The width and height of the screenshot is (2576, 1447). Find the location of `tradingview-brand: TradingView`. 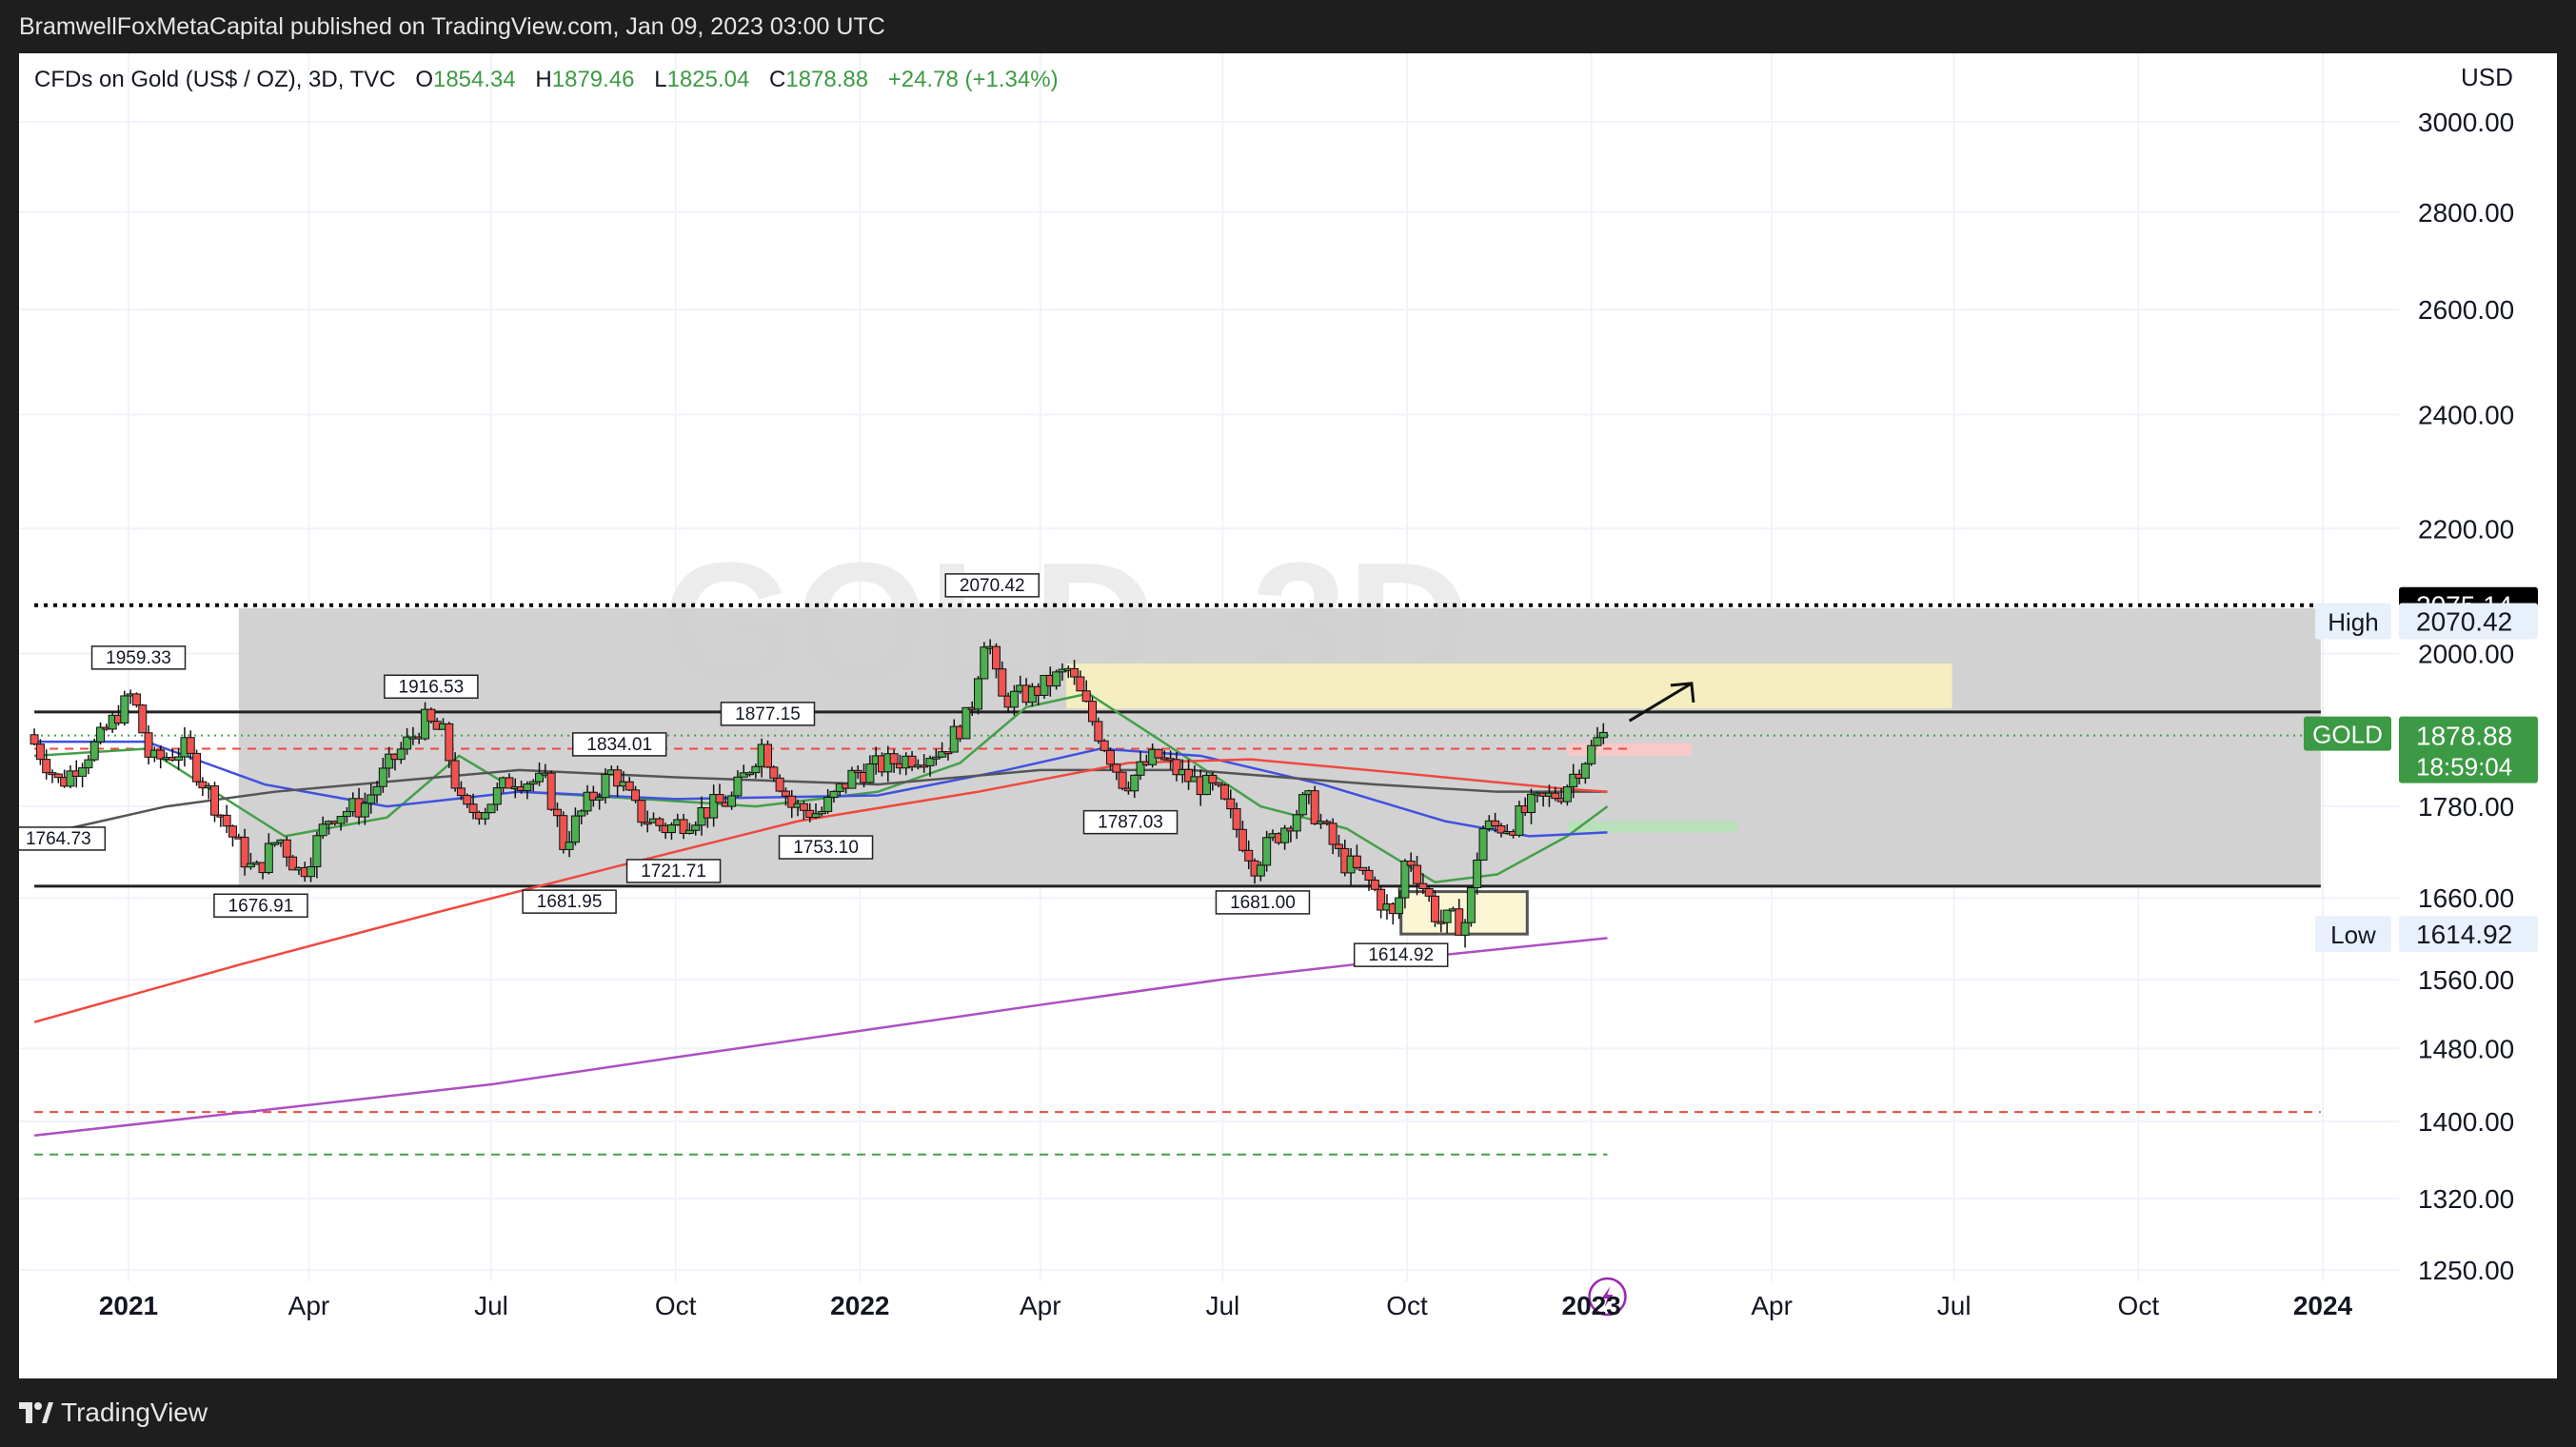

tradingview-brand: TradingView is located at coordinates (134, 1412).